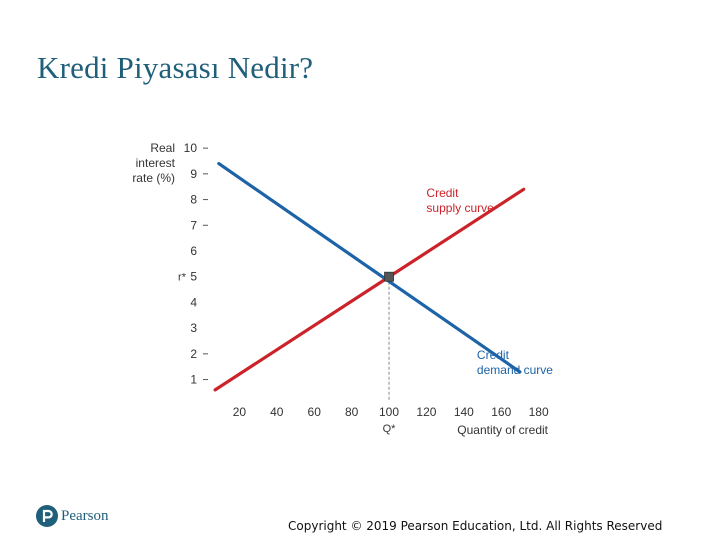 The width and height of the screenshot is (720, 540). What do you see at coordinates (47, 516) in the screenshot?
I see `pearson-logo-icon` at bounding box center [47, 516].